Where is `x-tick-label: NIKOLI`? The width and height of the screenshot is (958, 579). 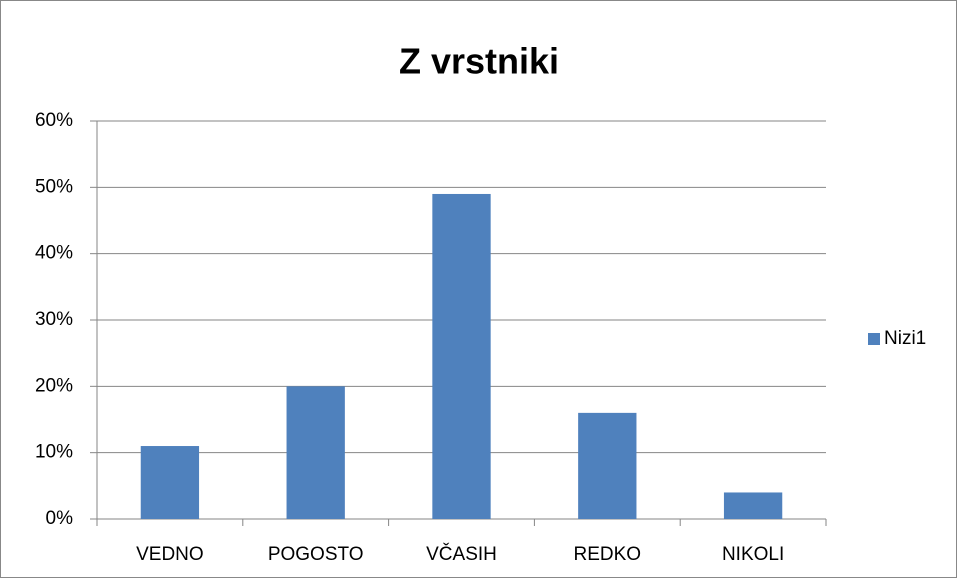 x-tick-label: NIKOLI is located at coordinates (753, 554).